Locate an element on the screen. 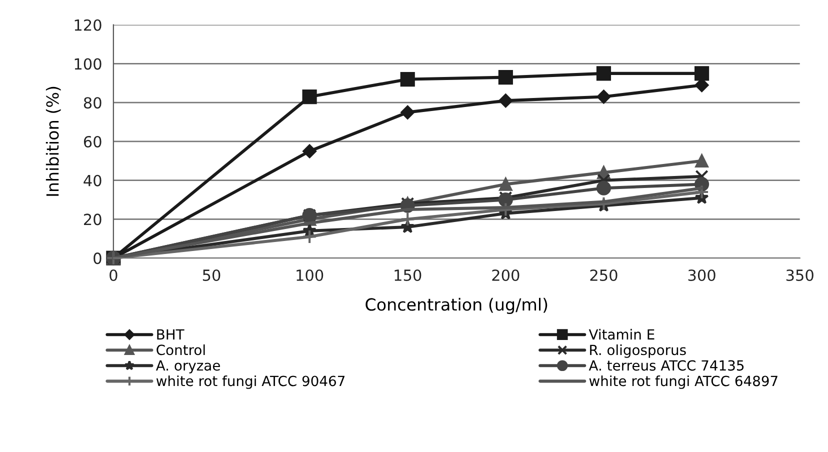 The height and width of the screenshot is (452, 828). legend-label: R. oligosporus is located at coordinates (638, 351).